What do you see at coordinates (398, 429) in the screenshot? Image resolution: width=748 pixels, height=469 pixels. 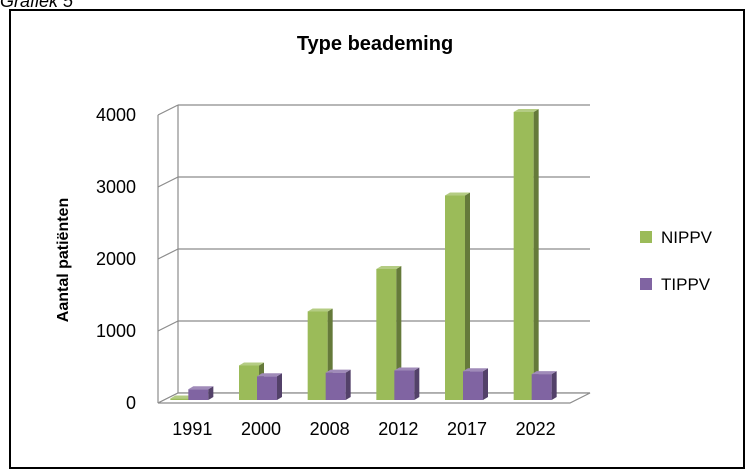 I see `x-tick-label: 2012` at bounding box center [398, 429].